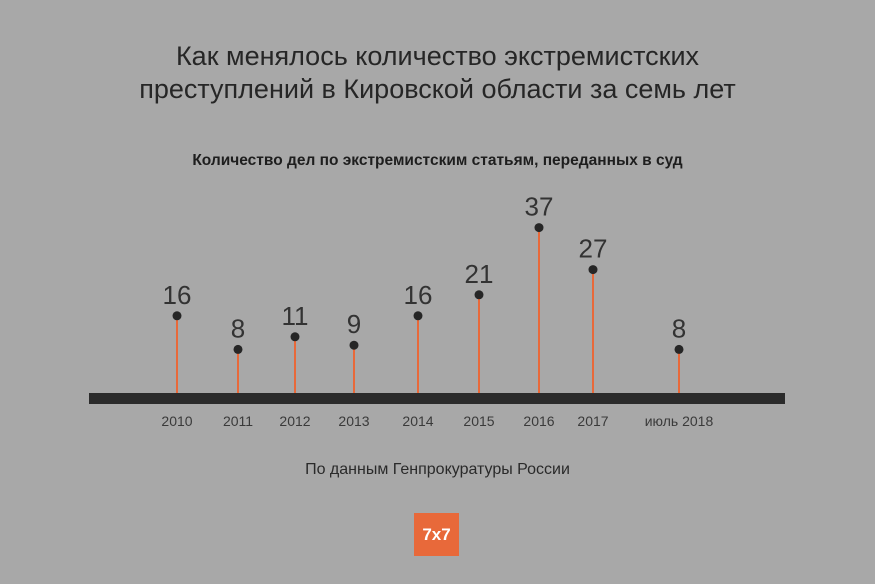 Image resolution: width=875 pixels, height=584 pixels. What do you see at coordinates (417, 421) in the screenshot?
I see `x-tick-label: 2014` at bounding box center [417, 421].